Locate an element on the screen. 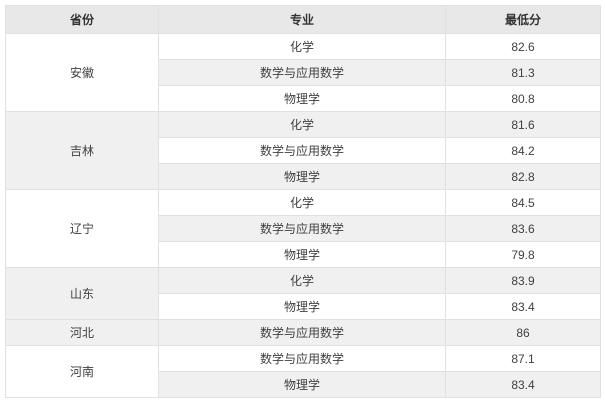  table-row: 数学与应用数学 84.2 is located at coordinates (303, 150).